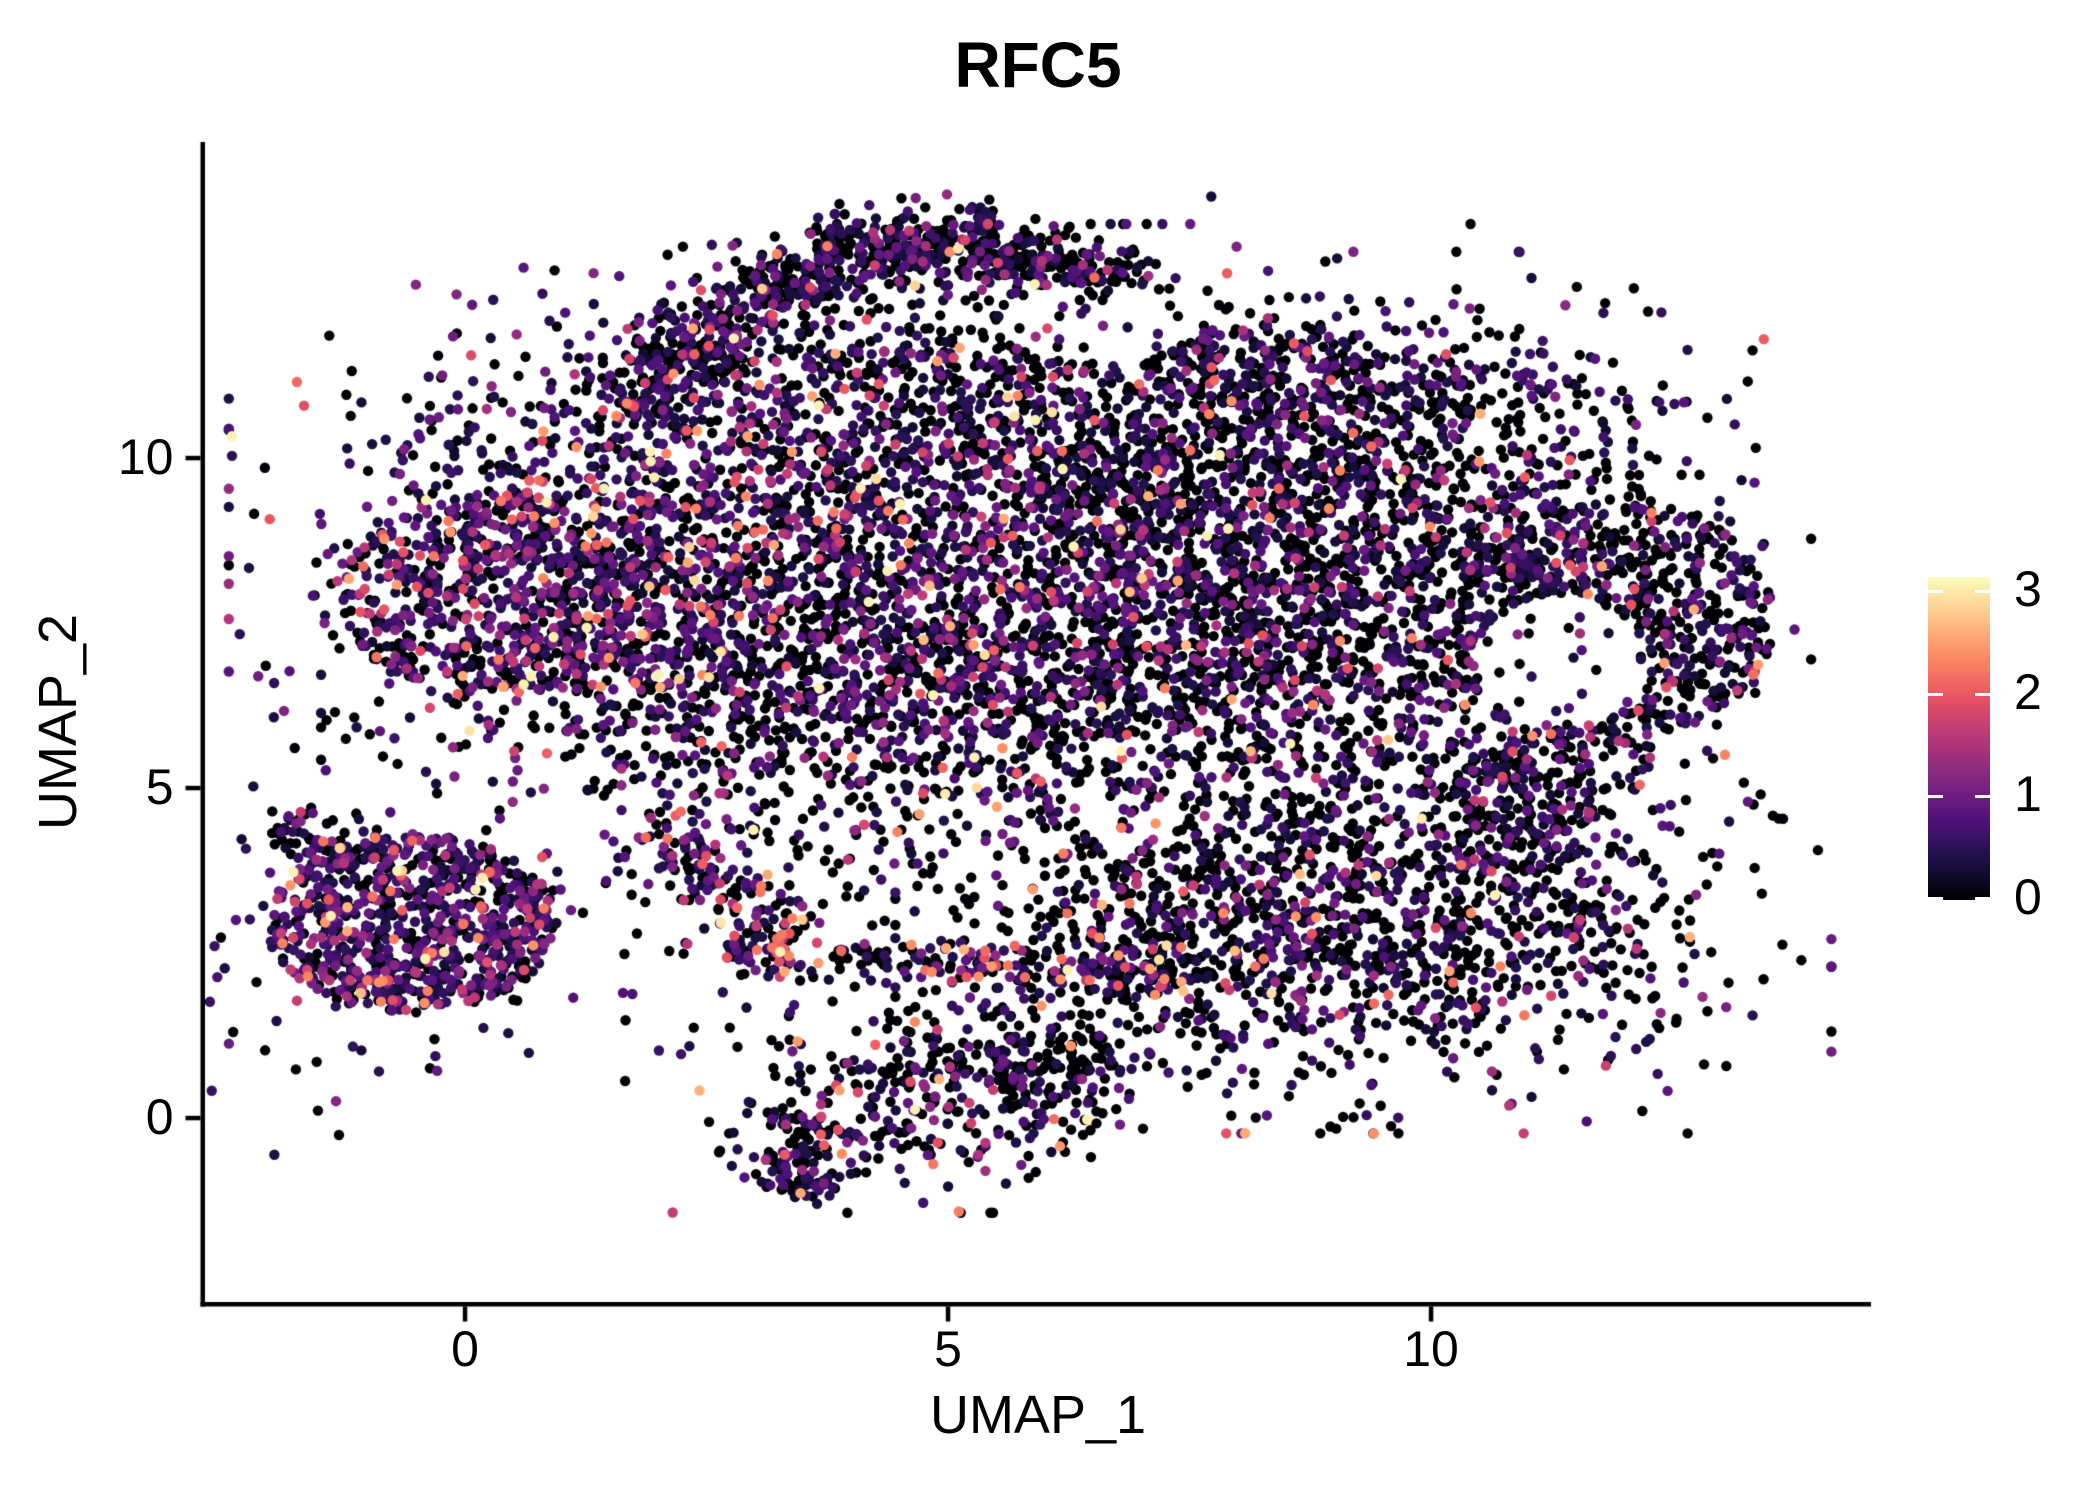 Image resolution: width=2100 pixels, height=1500 pixels. I want to click on expression-colorbar, so click(1959, 738).